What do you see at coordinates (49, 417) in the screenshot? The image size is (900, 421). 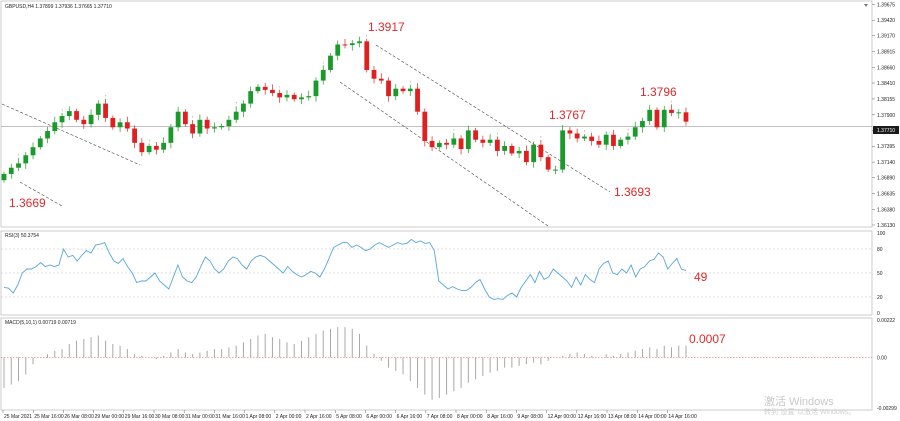 I see `x-tick-label: 25 Mar 16:00` at bounding box center [49, 417].